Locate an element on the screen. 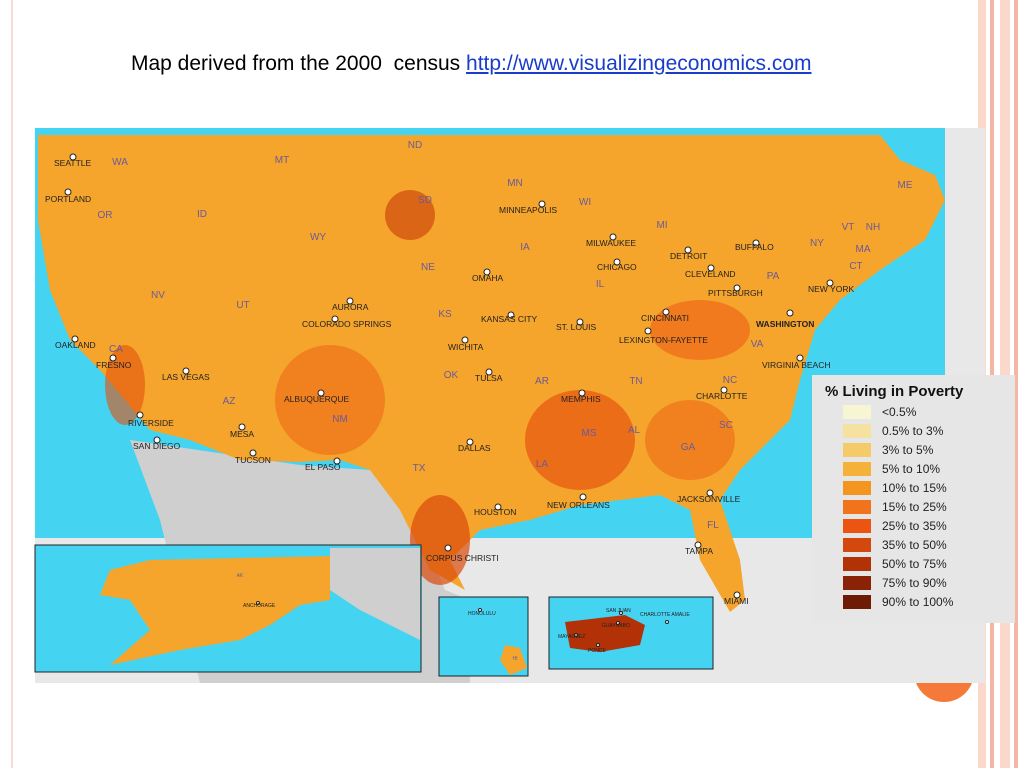 The height and width of the screenshot is (768, 1024). state-label: ME is located at coordinates (905, 185).